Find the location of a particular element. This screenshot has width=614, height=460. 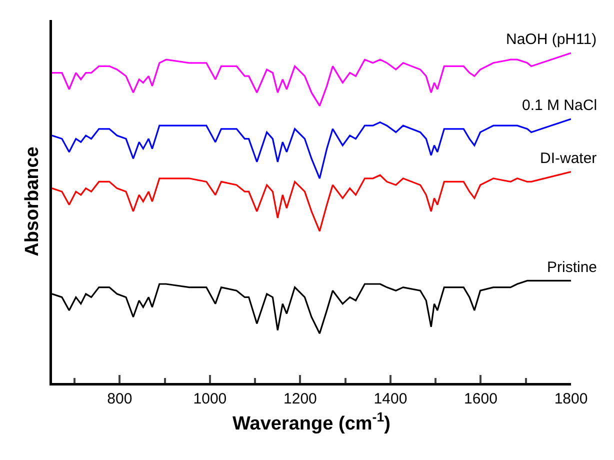

x-tick-label: 1200 is located at coordinates (300, 399).